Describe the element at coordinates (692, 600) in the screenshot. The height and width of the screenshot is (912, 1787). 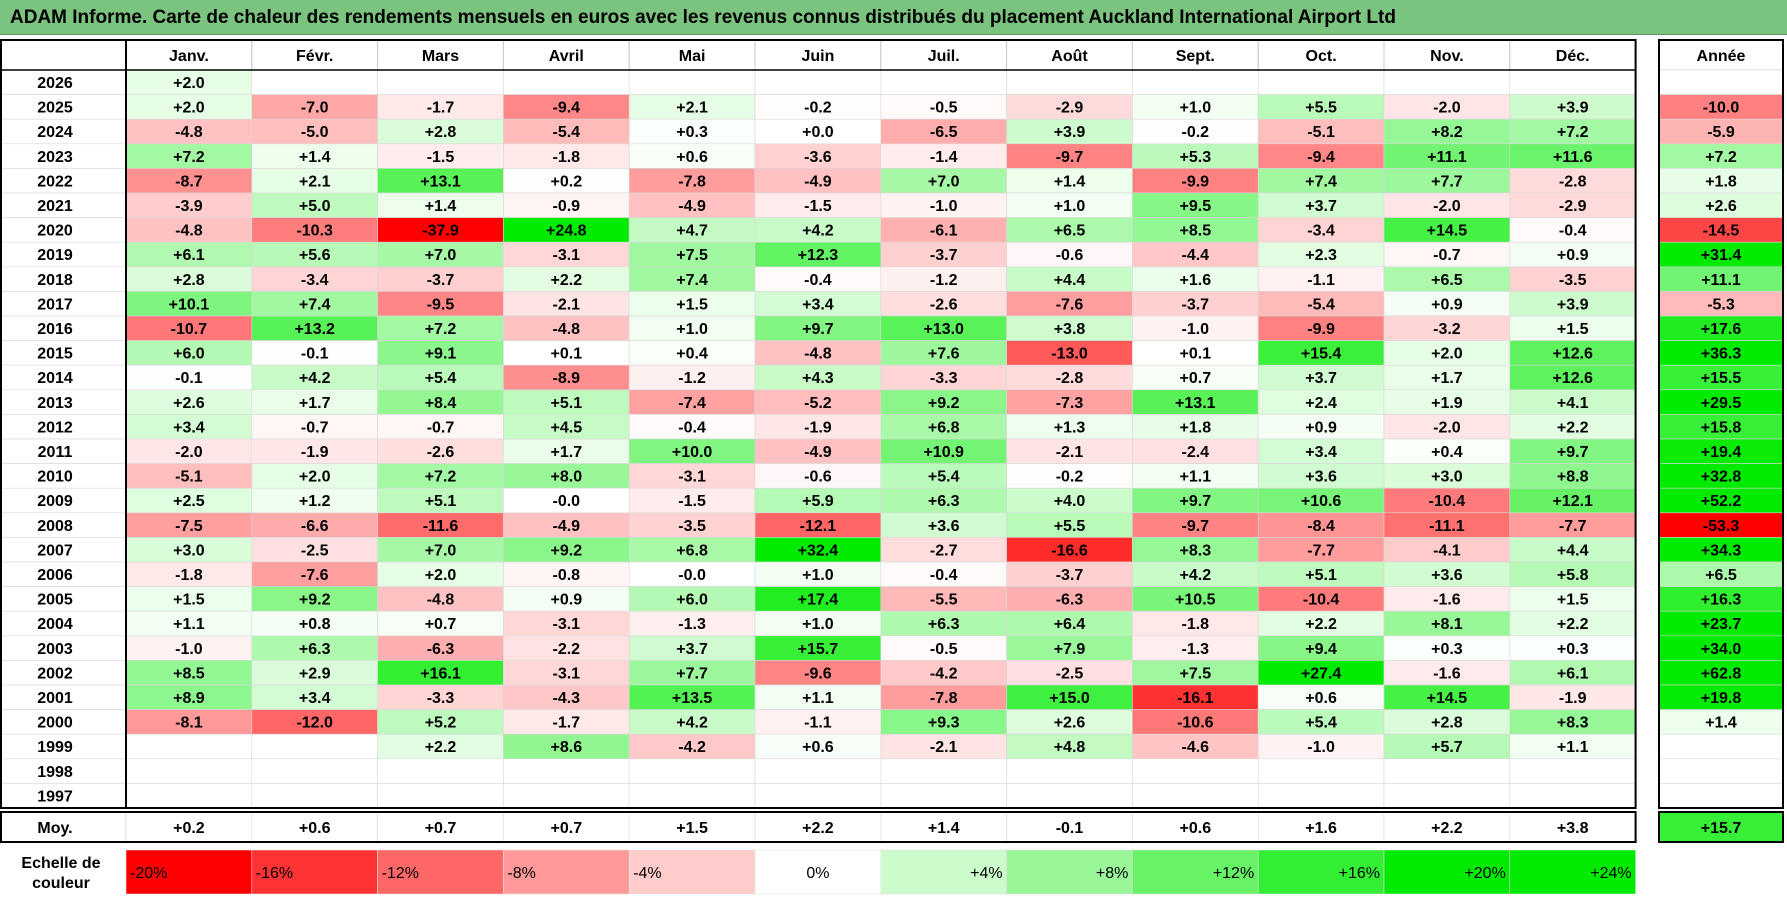
I see `cell-value: +6.0` at that location.